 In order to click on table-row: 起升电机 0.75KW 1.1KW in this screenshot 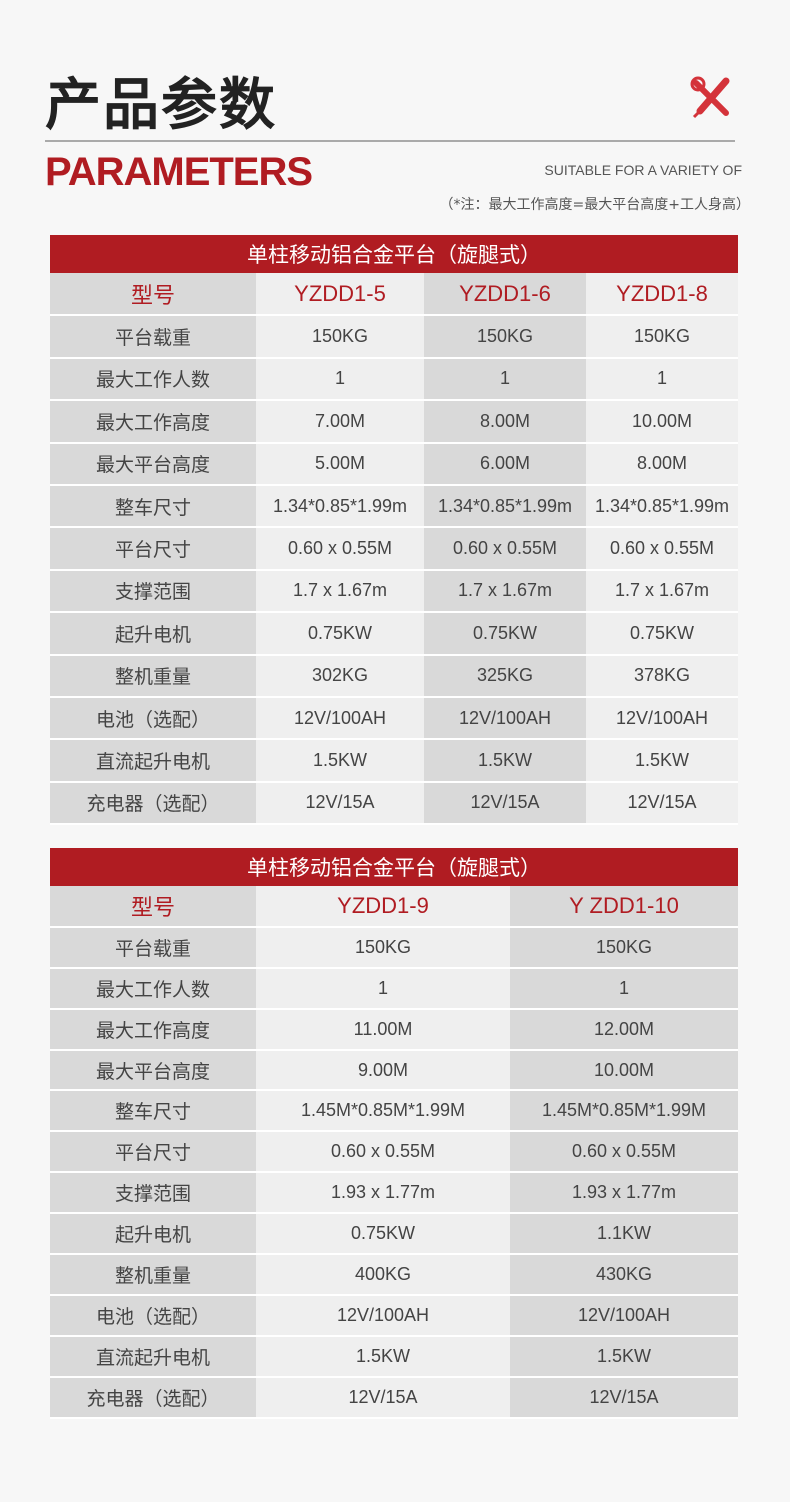, I will do `click(394, 1234)`.